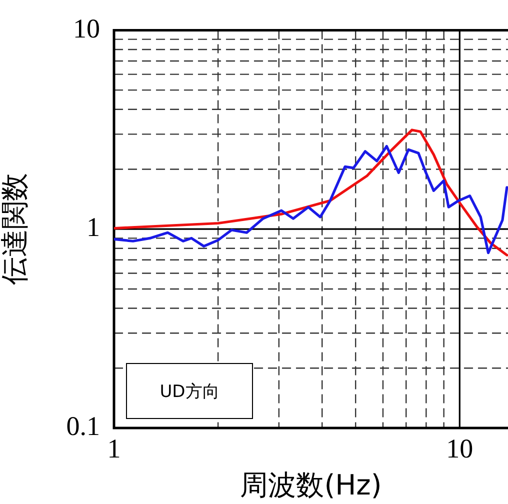  Describe the element at coordinates (93, 227) in the screenshot. I see `y-tick-label: 1` at that location.